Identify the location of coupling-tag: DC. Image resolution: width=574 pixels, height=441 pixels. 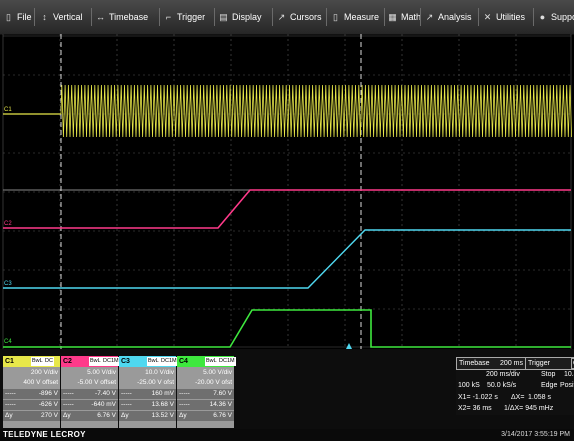
(49, 361).